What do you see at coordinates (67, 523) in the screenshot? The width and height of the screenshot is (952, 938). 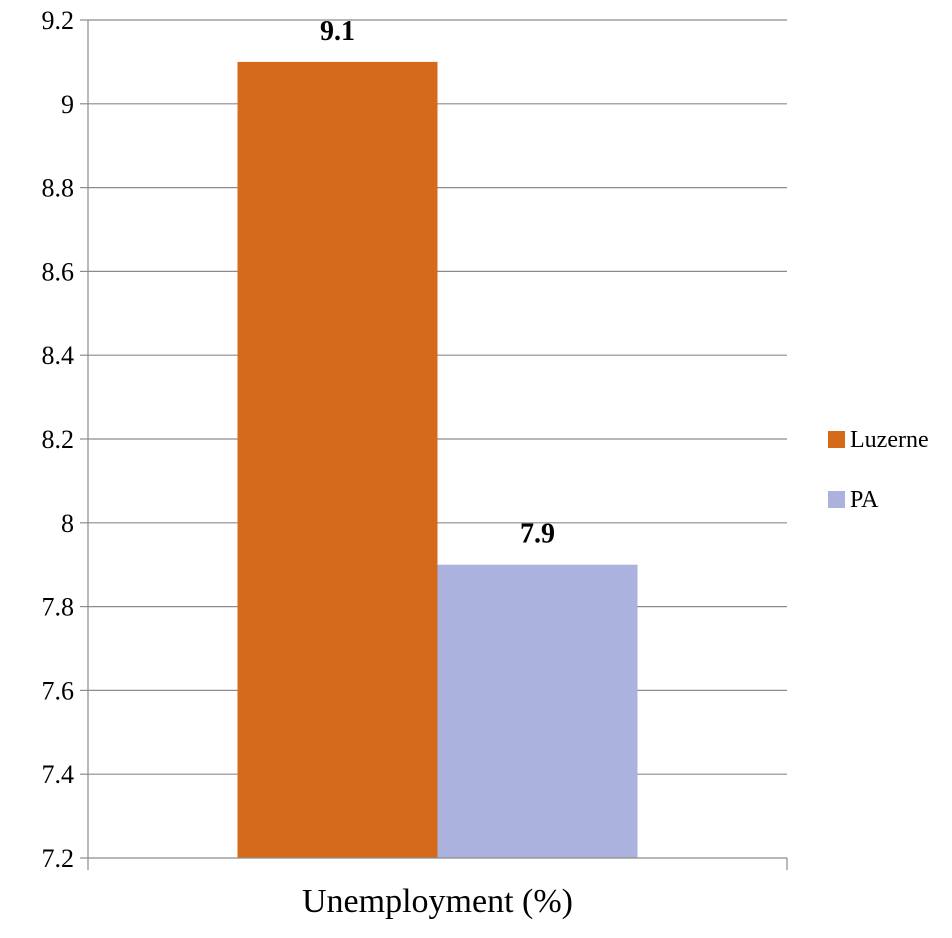 I see `y-tick-label: 8` at bounding box center [67, 523].